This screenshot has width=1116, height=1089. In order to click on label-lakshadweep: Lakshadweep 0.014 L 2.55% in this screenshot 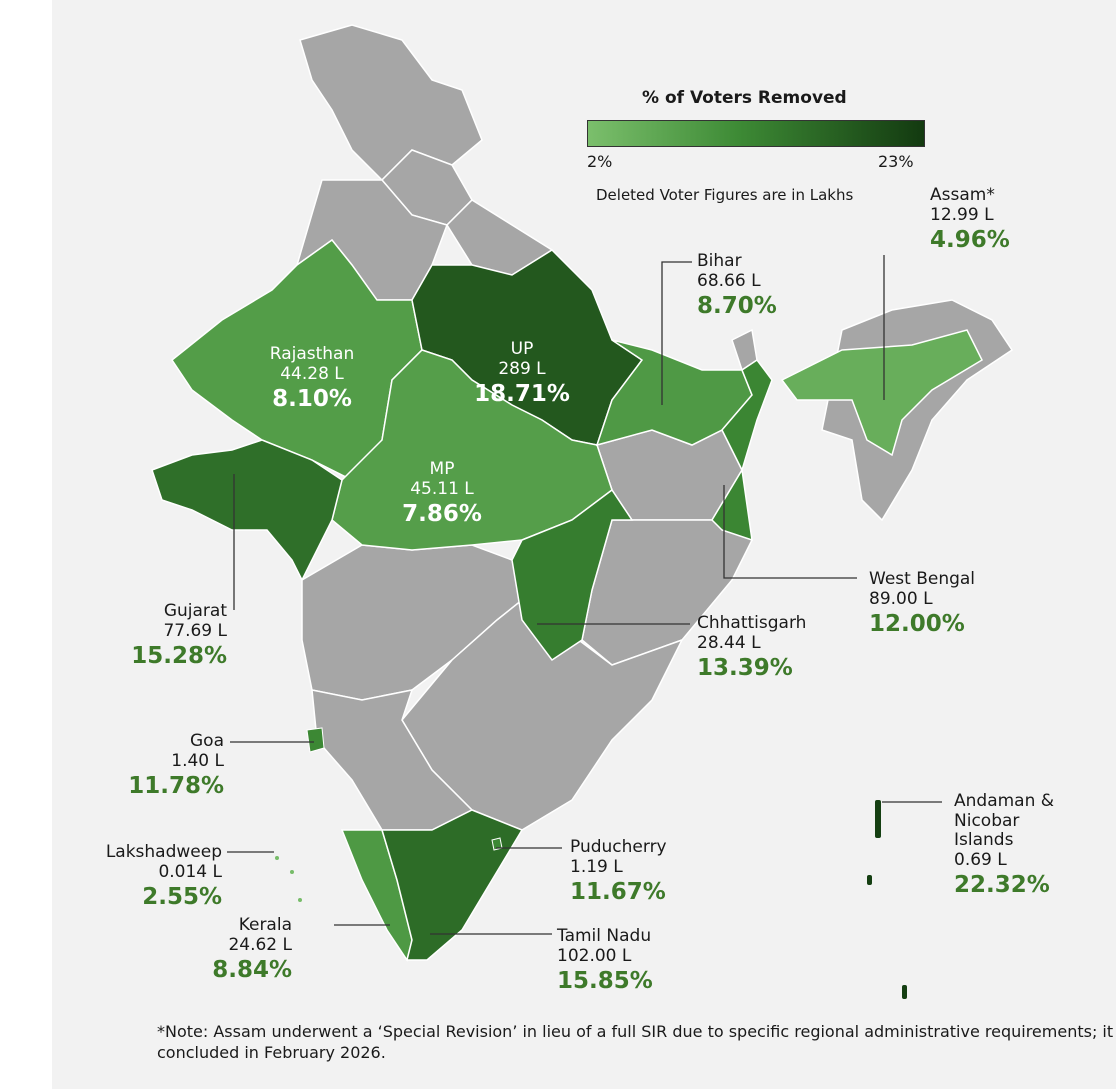, I will do `click(147, 876)`.